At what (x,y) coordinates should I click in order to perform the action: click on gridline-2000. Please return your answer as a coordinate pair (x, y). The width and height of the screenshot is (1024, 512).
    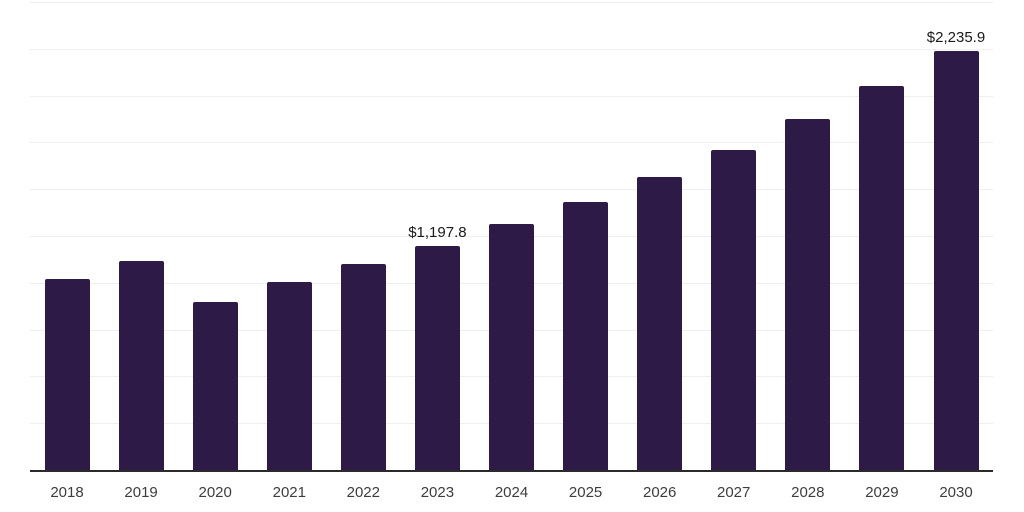
    Looking at the image, I should click on (511, 96).